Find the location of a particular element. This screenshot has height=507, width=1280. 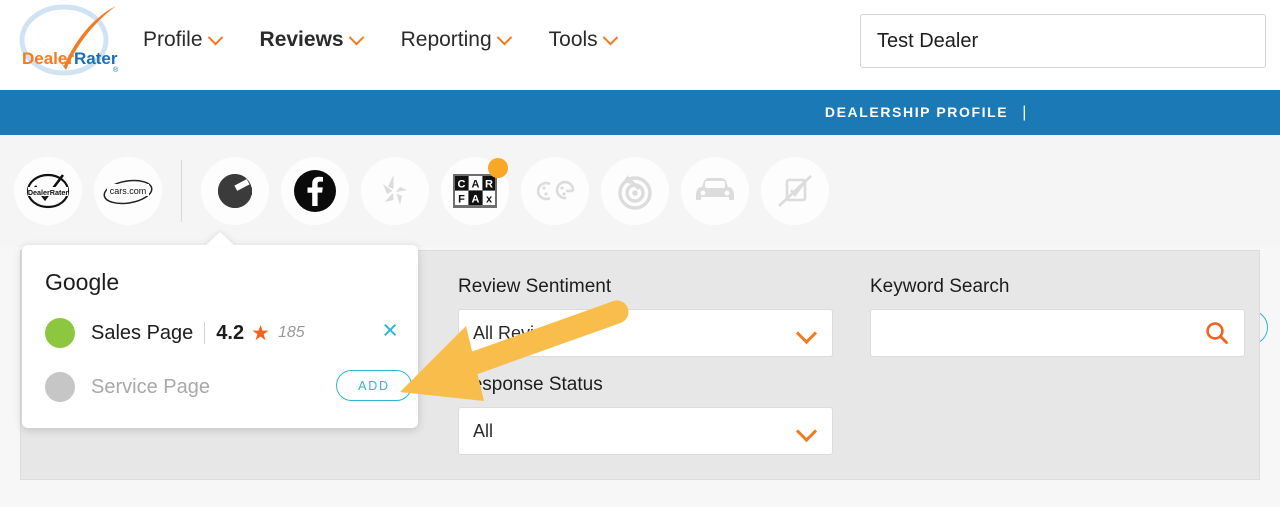

svg-text: Rater is located at coordinates (96, 58).